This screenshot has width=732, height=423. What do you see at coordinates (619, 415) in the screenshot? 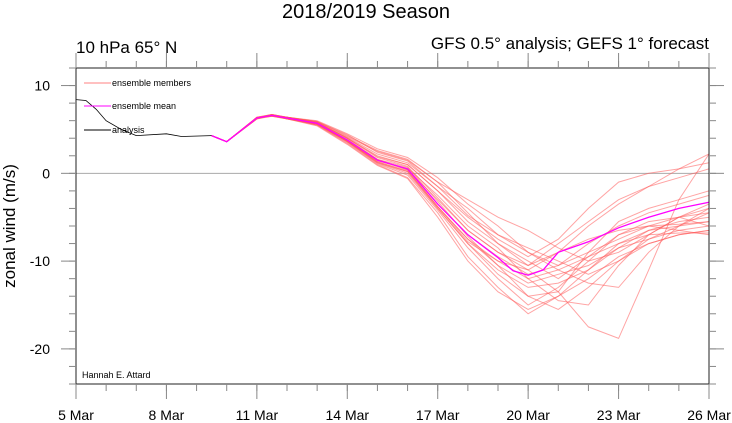
I see `x-tick-label: 23 Mar` at bounding box center [619, 415].